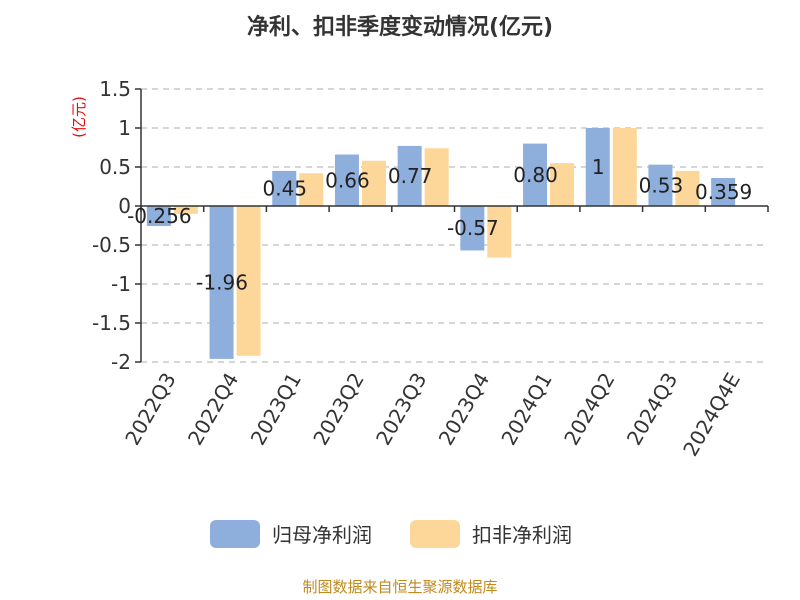 This screenshot has height=600, width=800. Describe the element at coordinates (435, 534) in the screenshot. I see `legend-swatch-adjusted-profit` at that location.